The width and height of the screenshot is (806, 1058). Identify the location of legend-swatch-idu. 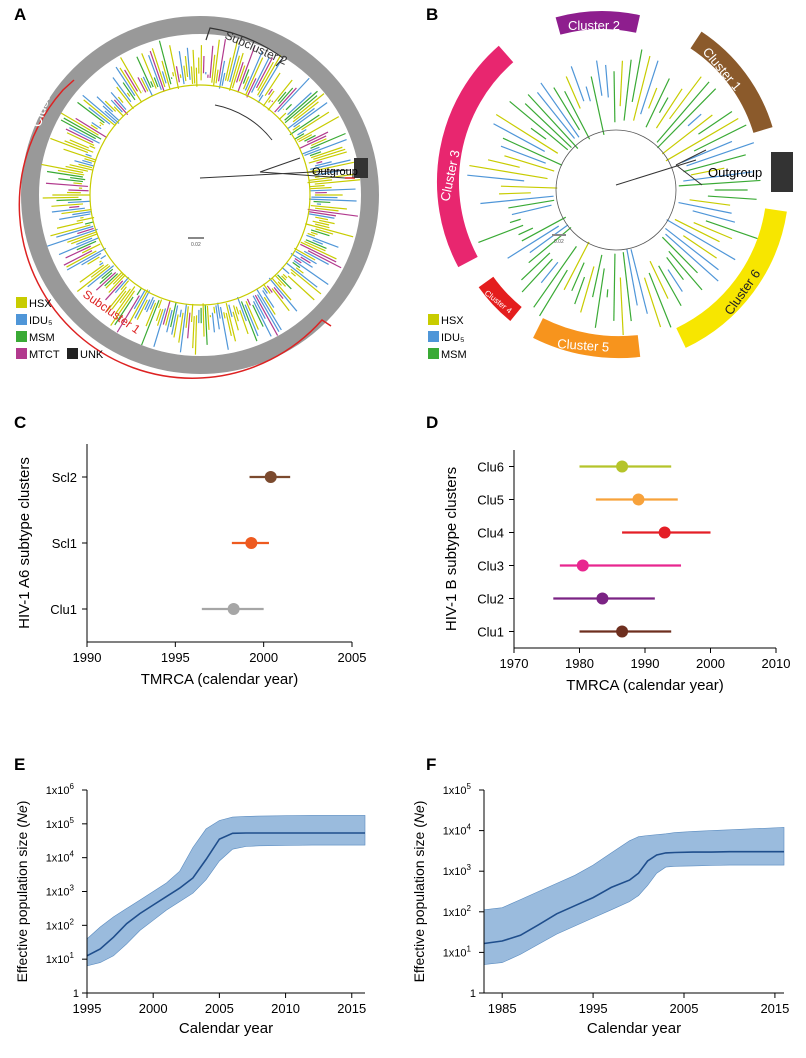
(21, 319).